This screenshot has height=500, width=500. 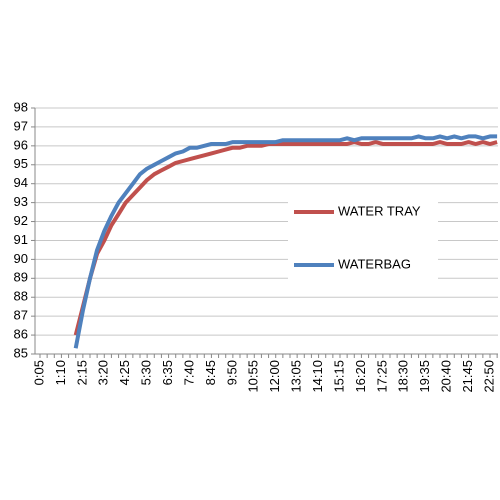 What do you see at coordinates (21, 277) in the screenshot?
I see `y-tick-label: 89` at bounding box center [21, 277].